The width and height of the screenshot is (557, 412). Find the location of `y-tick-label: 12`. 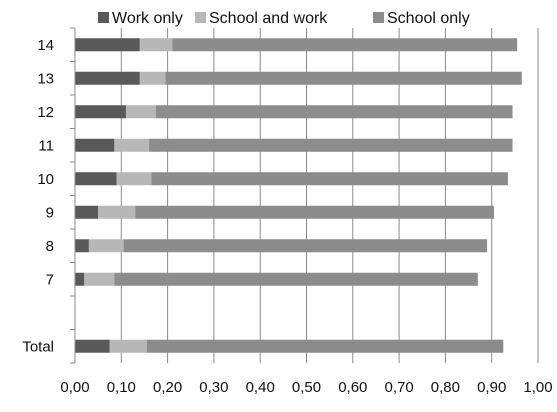

y-tick-label: 12 is located at coordinates (45, 112).